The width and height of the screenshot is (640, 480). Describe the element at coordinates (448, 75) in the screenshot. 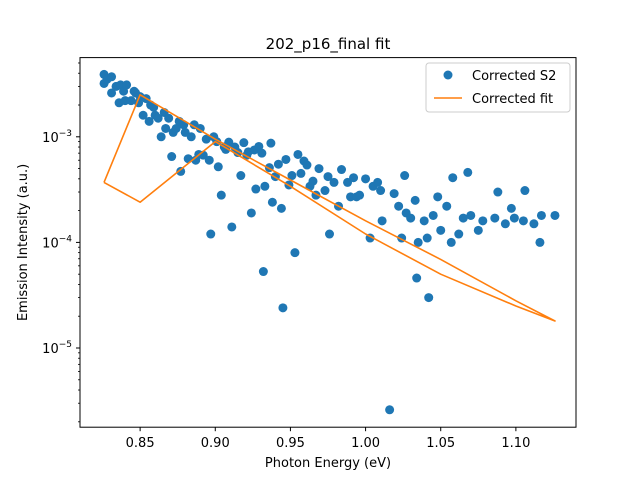

I see `legend-scatter-marker` at that location.